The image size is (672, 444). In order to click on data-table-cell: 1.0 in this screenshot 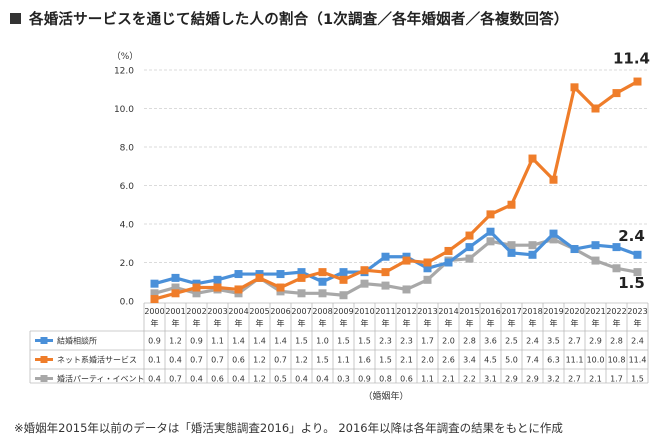, I will do `click(322, 341)`.